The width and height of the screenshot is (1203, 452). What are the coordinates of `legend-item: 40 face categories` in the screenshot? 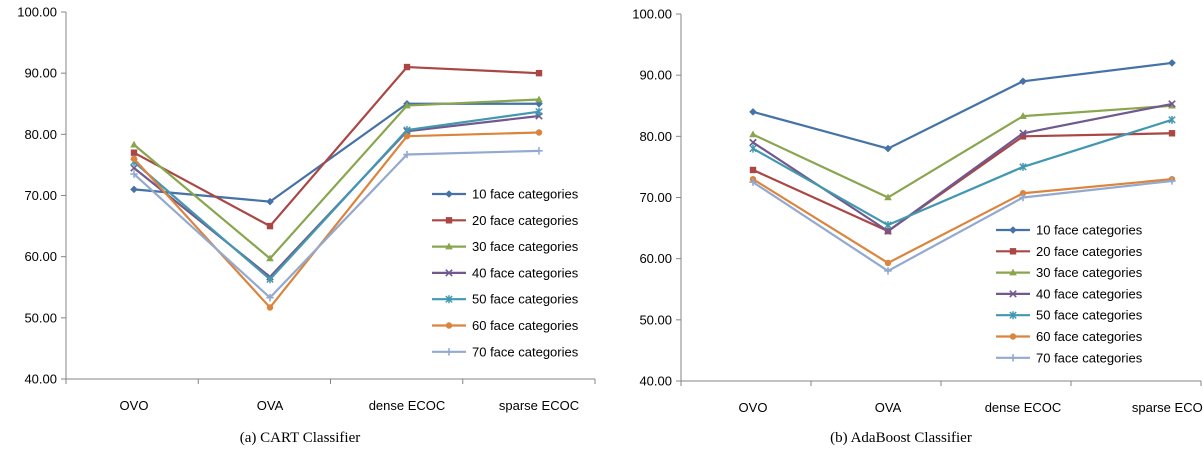 It's located at (1069, 293).